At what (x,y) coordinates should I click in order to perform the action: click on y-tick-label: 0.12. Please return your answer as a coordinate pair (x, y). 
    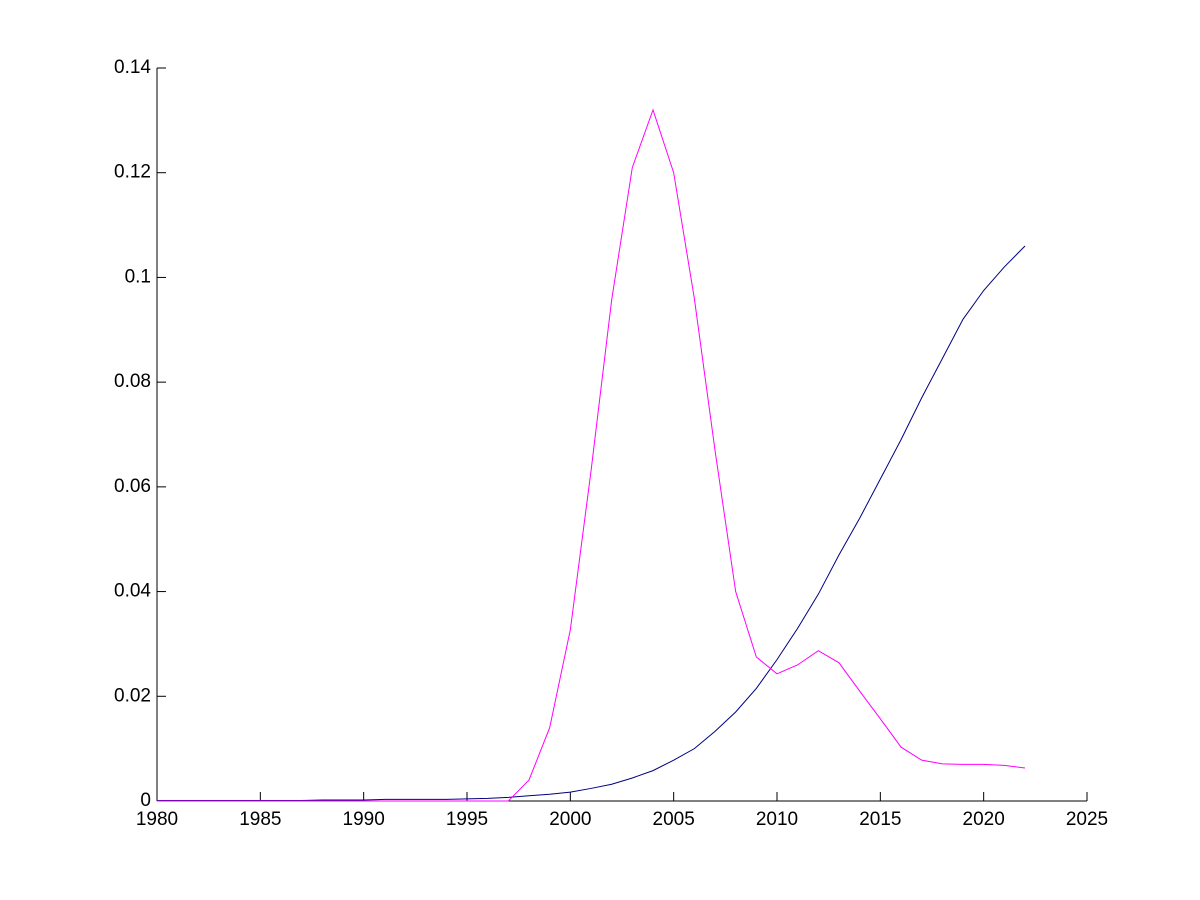
    Looking at the image, I should click on (132, 172).